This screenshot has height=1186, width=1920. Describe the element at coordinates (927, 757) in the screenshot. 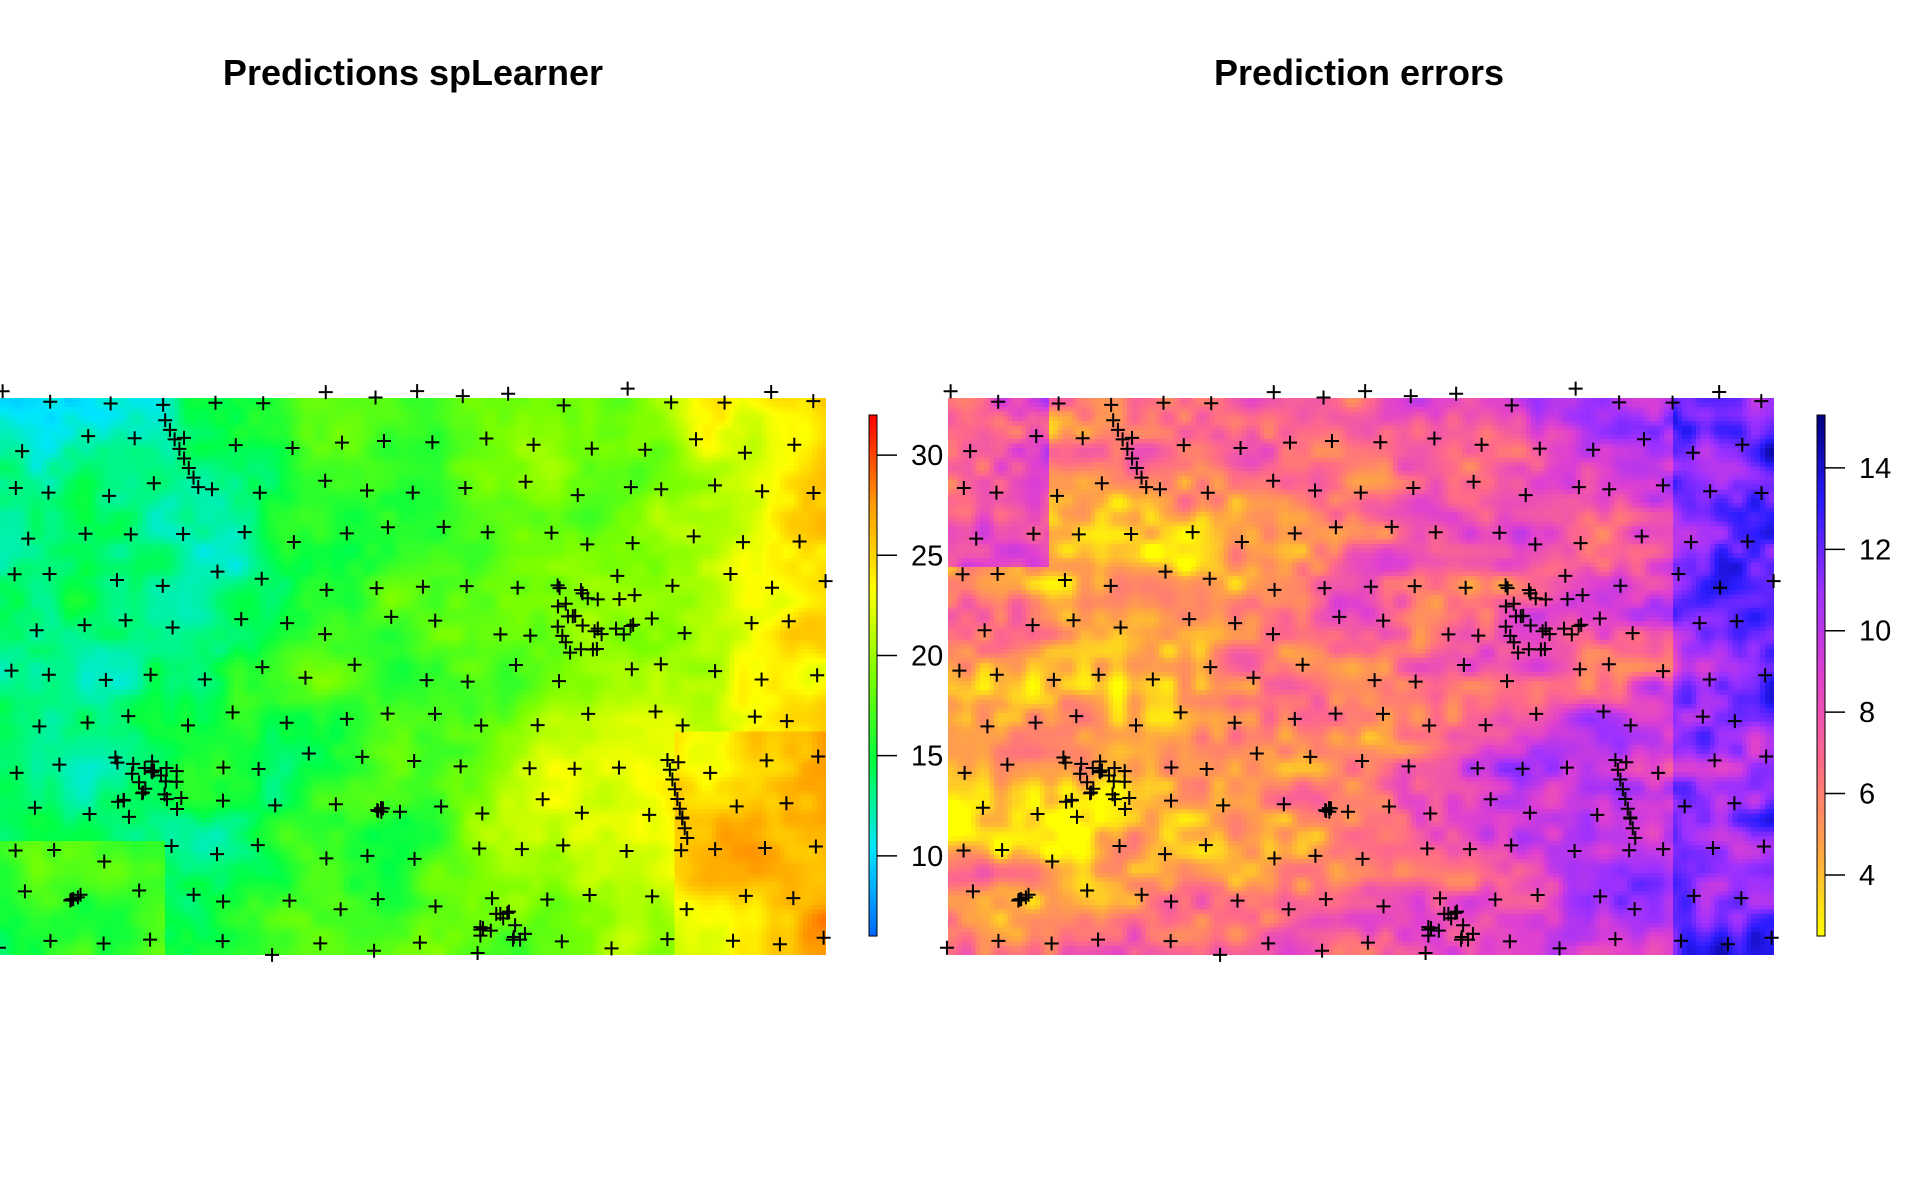

I see `colorbar-tick-label: 15` at that location.